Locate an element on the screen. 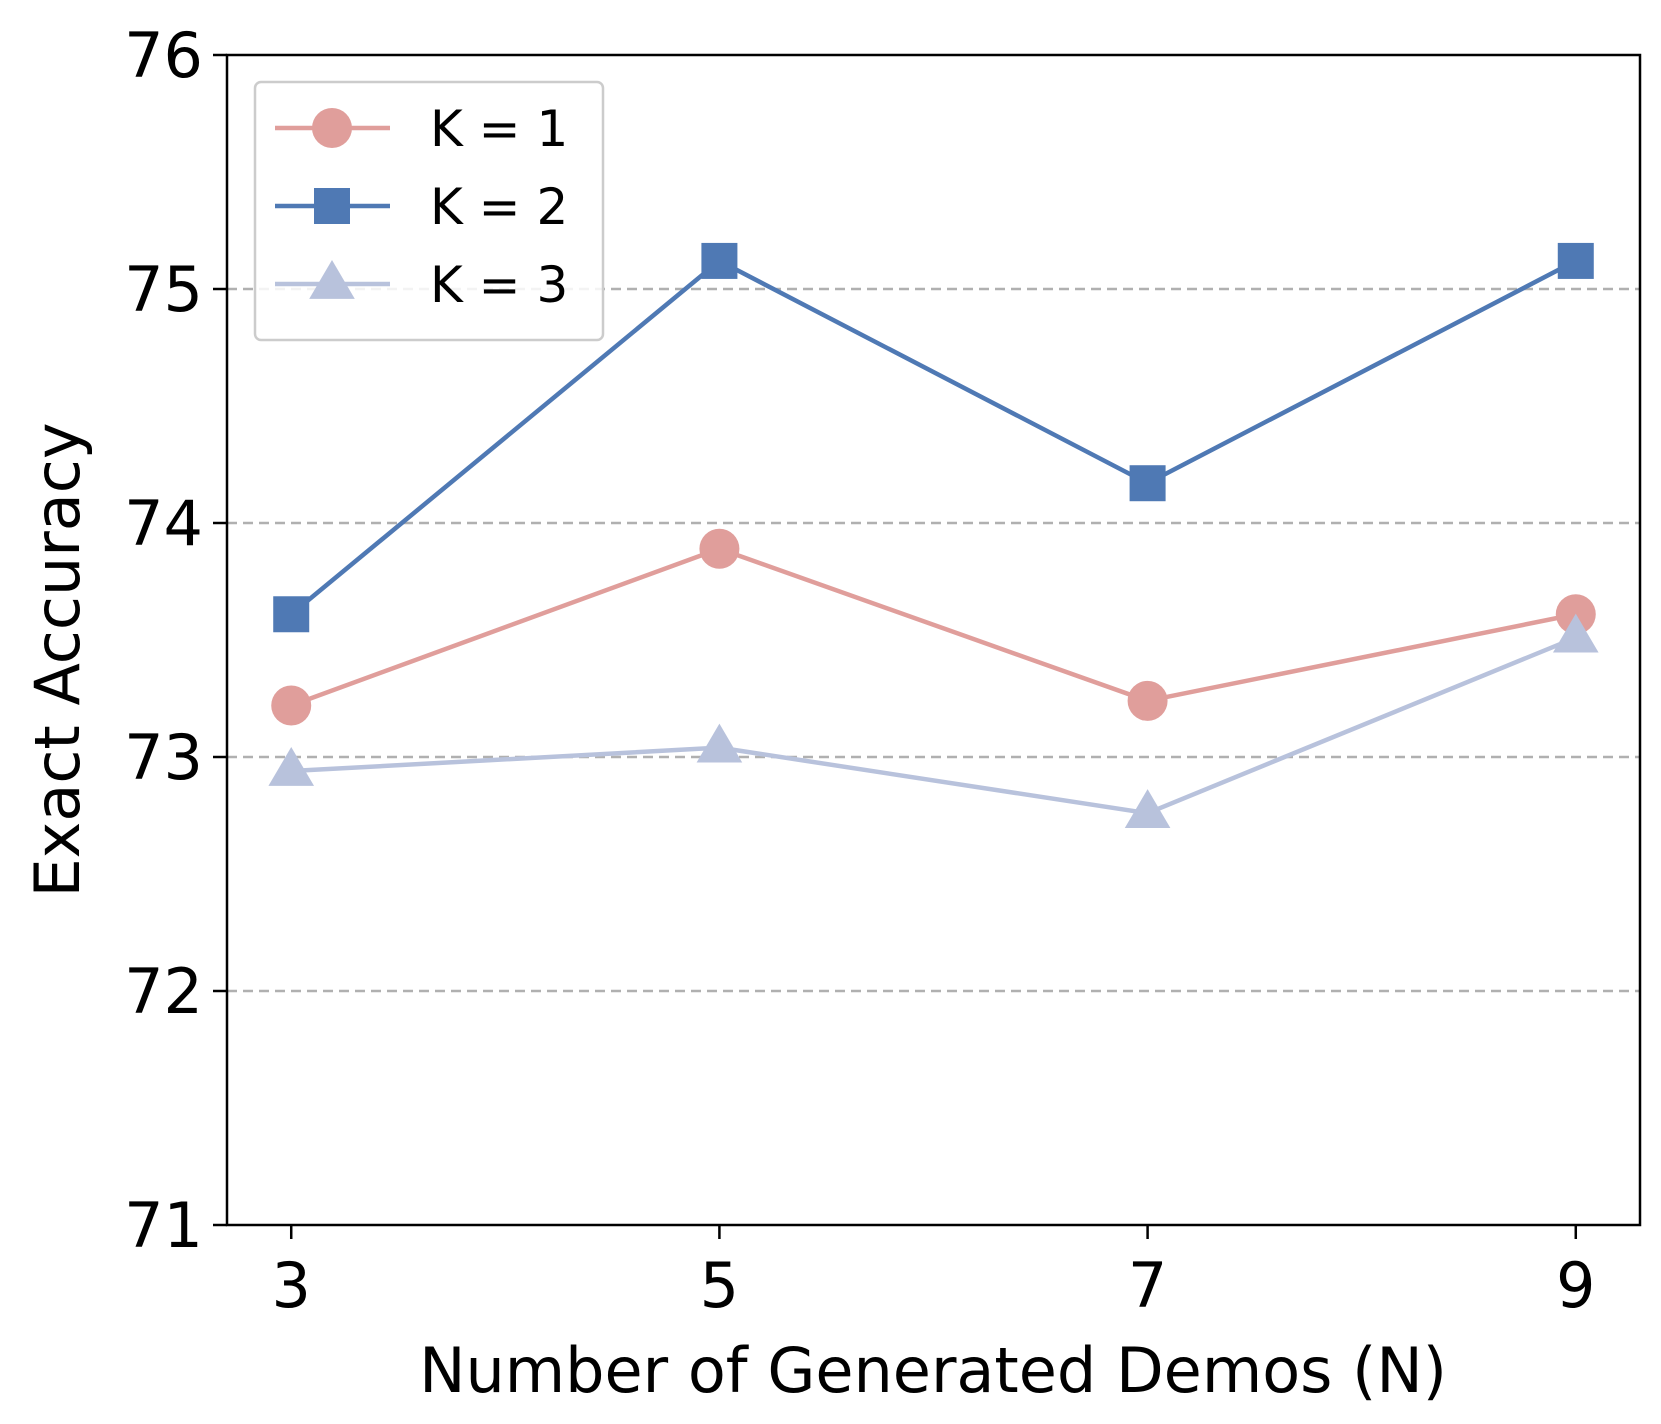 This screenshot has width=1661, height=1424. y-tick-label: 76 is located at coordinates (163, 55).